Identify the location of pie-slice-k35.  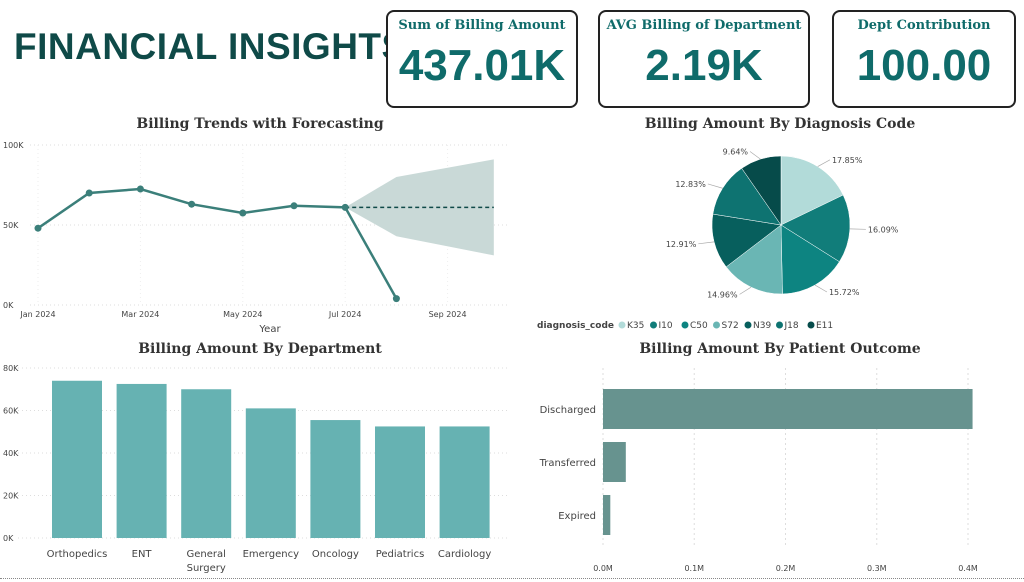
(812, 190).